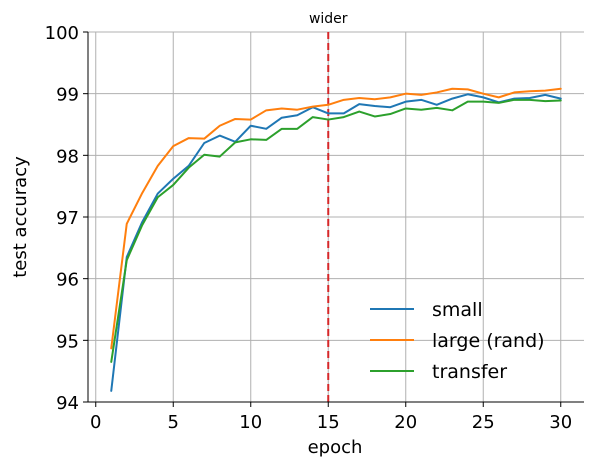 The width and height of the screenshot is (593, 467). I want to click on y-tick-label-96: 96, so click(67, 280).